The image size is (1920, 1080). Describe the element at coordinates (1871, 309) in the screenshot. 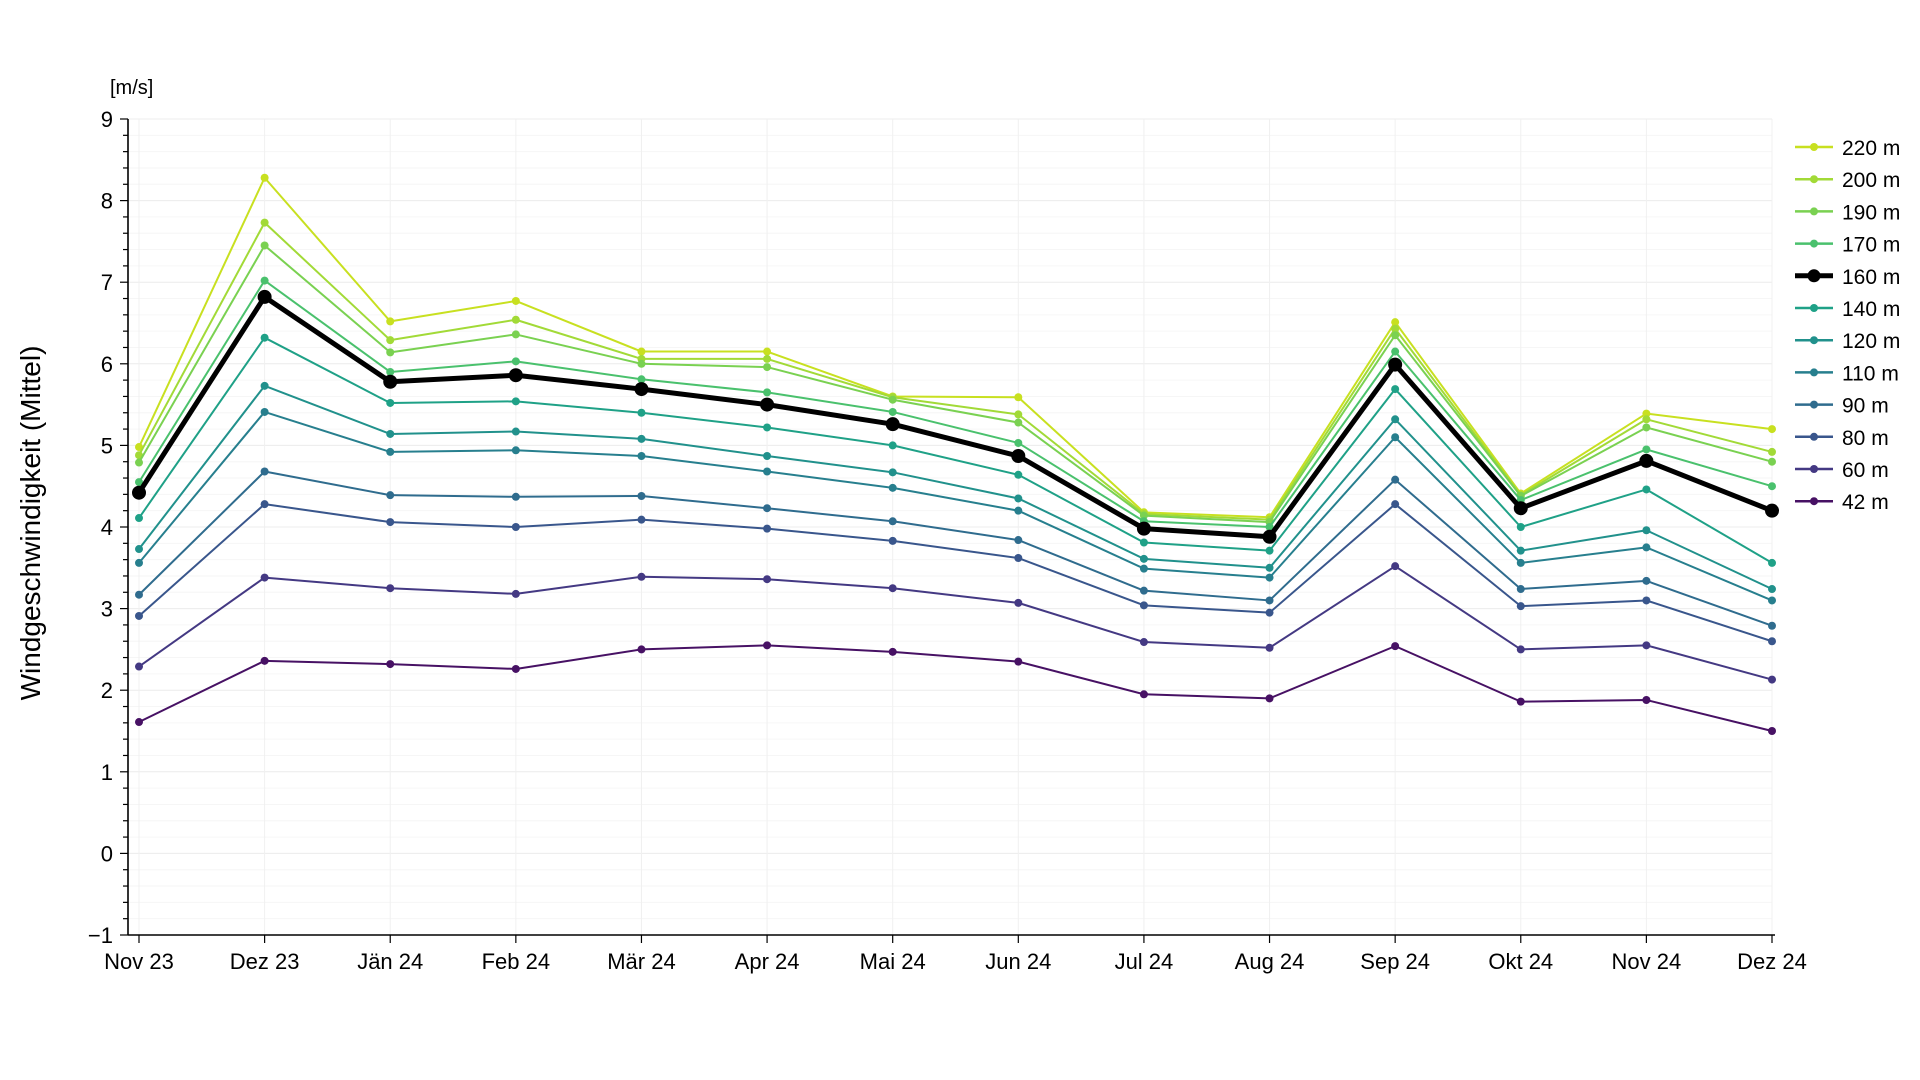

I see `legend-label: 140 m` at that location.